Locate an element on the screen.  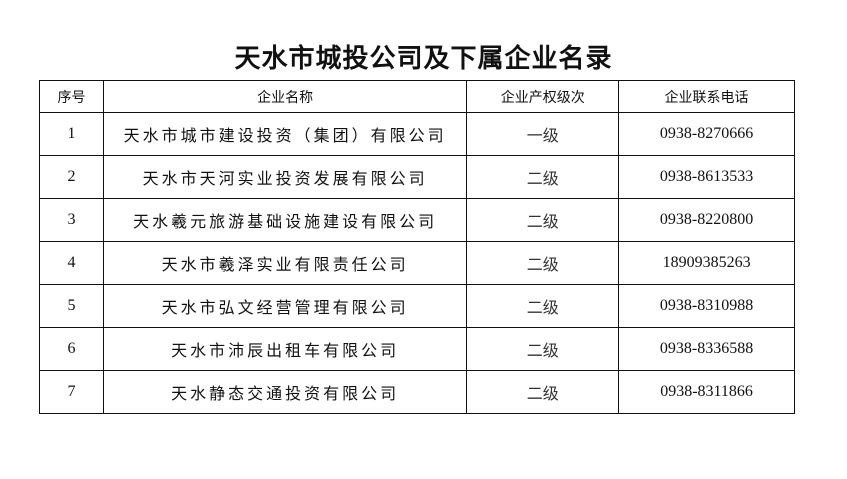
cell-no: 5 is located at coordinates (71, 306).